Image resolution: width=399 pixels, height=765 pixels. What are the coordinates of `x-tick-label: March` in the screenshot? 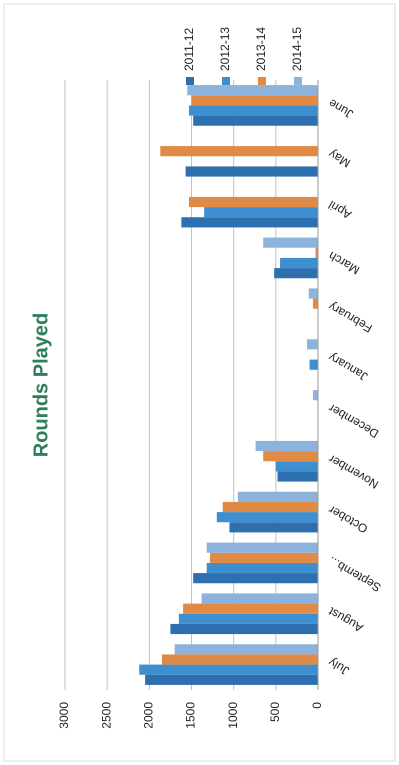 It's located at (344, 263).